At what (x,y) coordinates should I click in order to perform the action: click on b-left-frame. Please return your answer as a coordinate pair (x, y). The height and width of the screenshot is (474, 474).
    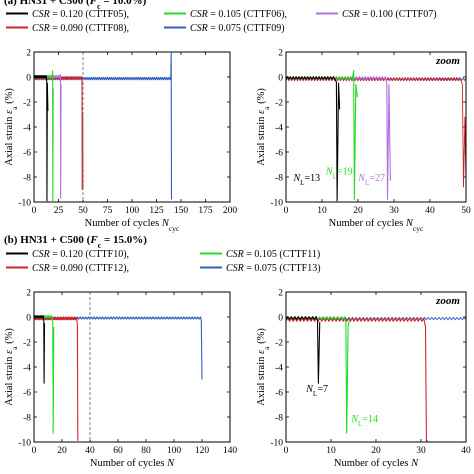
    Looking at the image, I should click on (132, 367).